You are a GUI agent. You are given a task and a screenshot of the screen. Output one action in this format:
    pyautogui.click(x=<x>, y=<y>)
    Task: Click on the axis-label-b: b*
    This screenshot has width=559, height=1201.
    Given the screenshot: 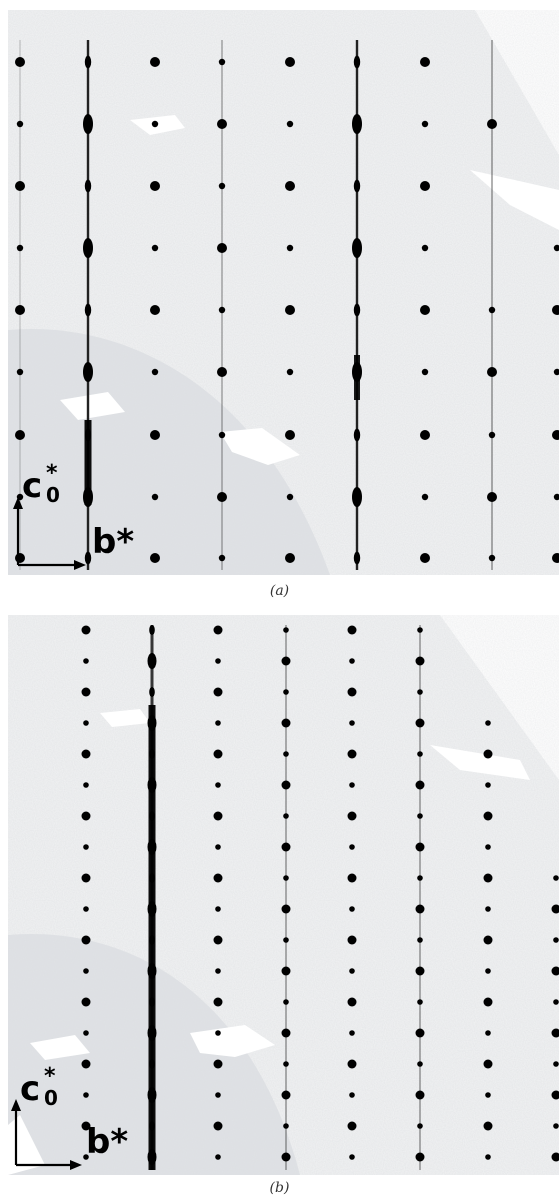 What is the action you would take?
    pyautogui.click(x=113, y=542)
    